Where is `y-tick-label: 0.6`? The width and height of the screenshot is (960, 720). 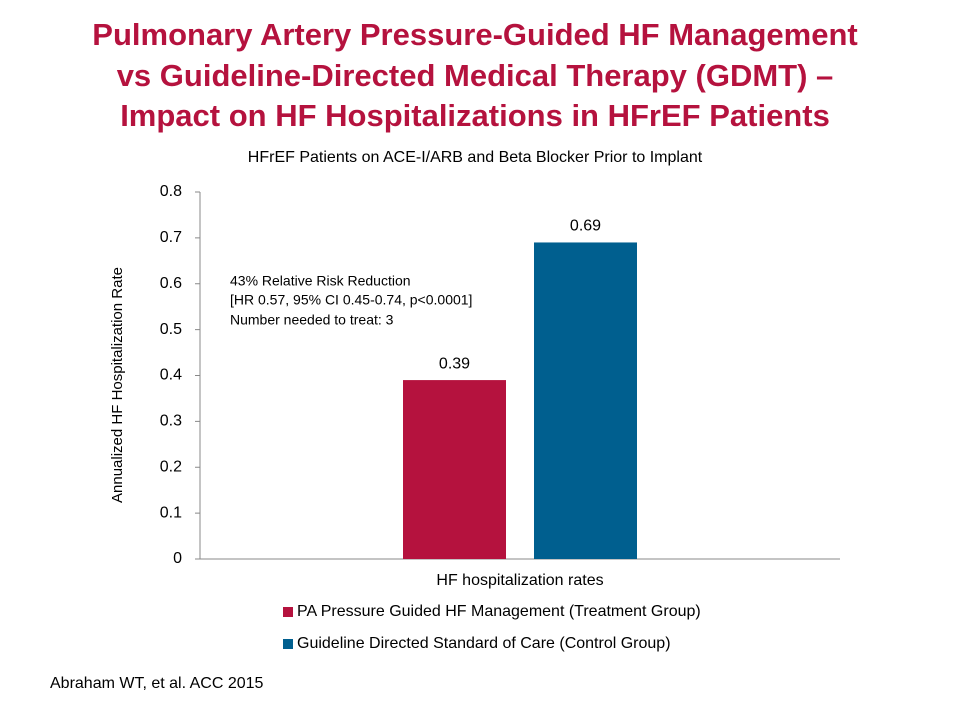 y-tick-label: 0.6 is located at coordinates (171, 283).